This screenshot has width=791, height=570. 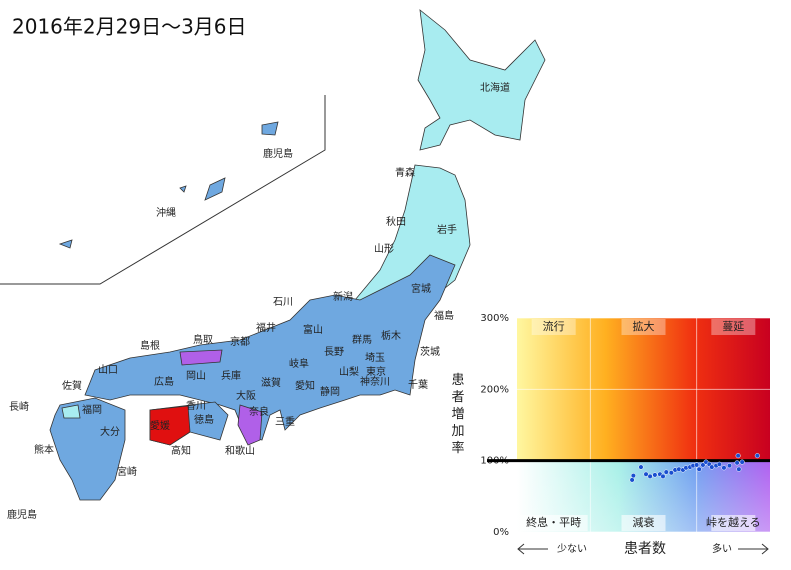 What do you see at coordinates (285, 421) in the screenshot?
I see `prefecture-label: 三重` at bounding box center [285, 421].